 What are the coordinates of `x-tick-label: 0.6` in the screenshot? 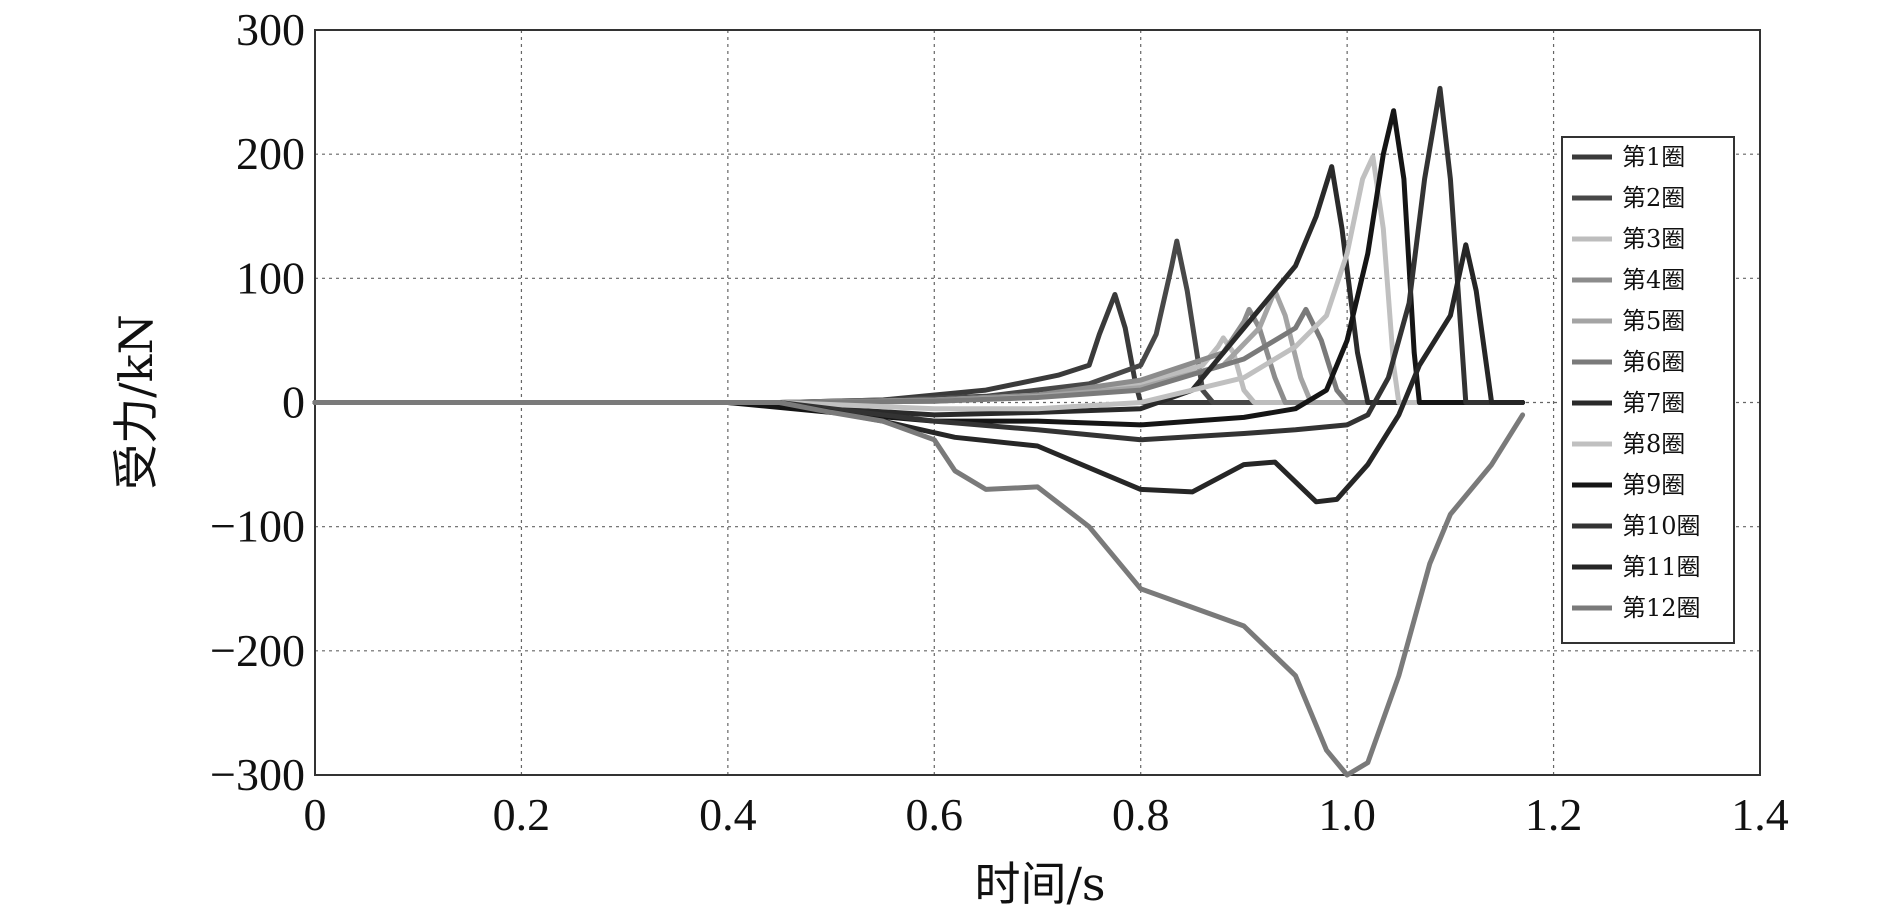 It's located at (935, 814).